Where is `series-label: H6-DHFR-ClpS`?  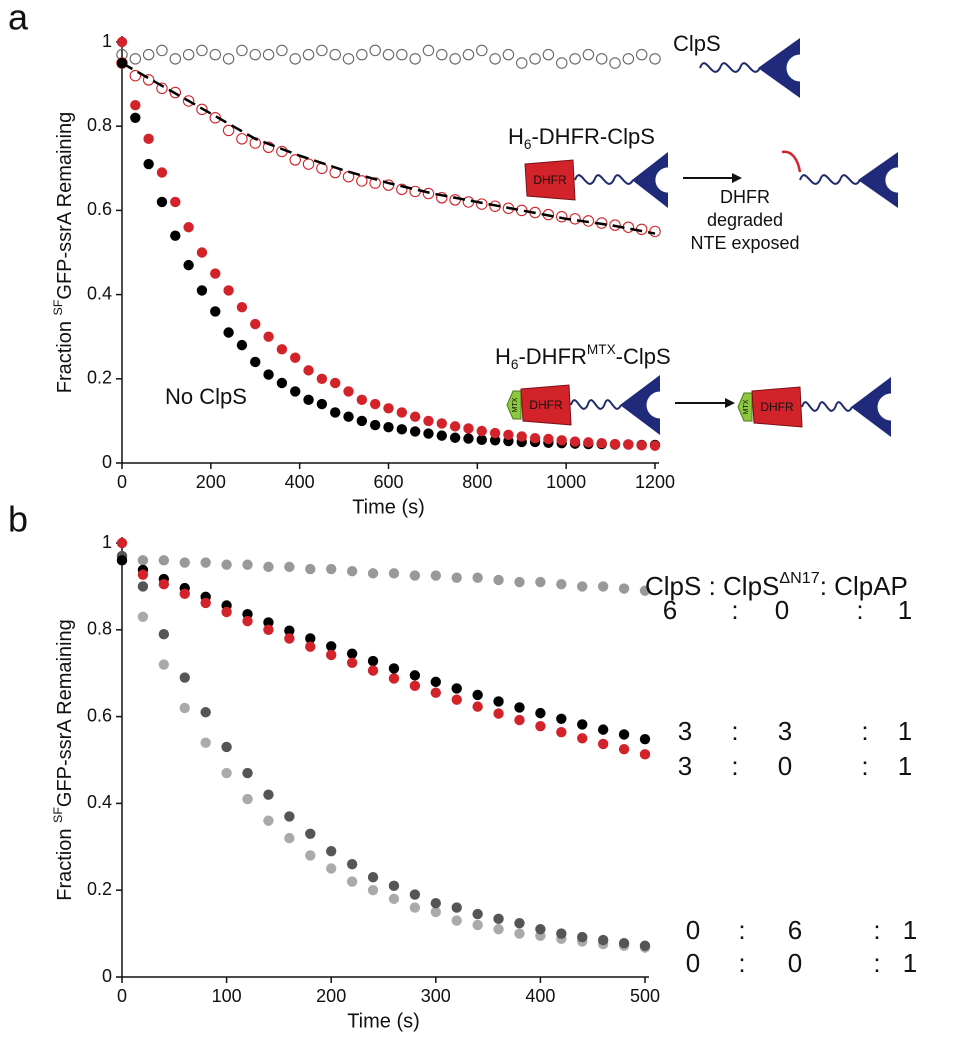 series-label: H6-DHFR-ClpS is located at coordinates (581, 138).